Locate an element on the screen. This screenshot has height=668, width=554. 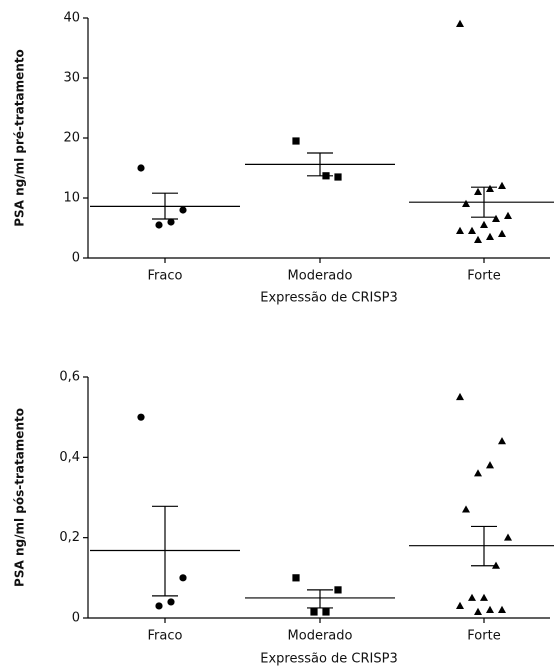
y-axis-title: PSA ng/ml pós-tratamento is located at coordinates (20, 497).